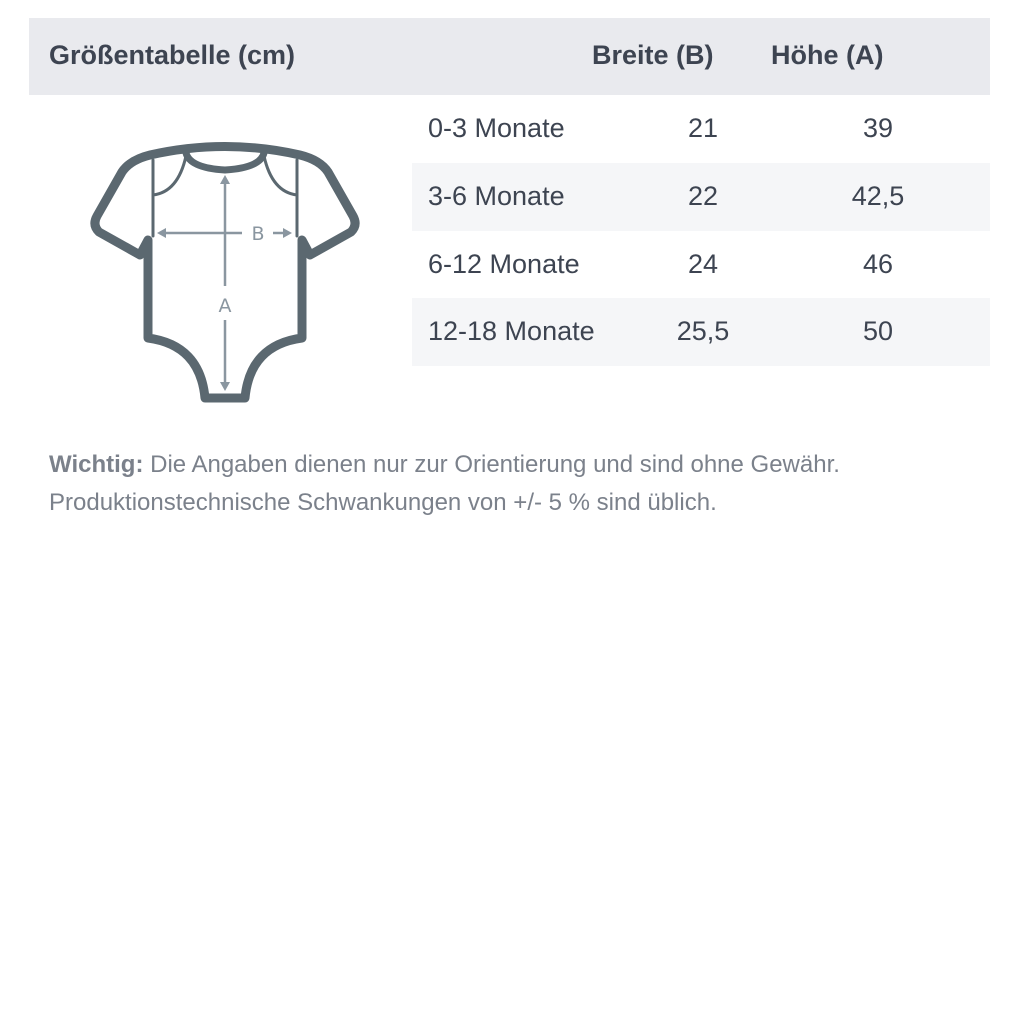 Image resolution: width=1024 pixels, height=1024 pixels. I want to click on table-row: 6-12 Monate 24 46, so click(701, 265).